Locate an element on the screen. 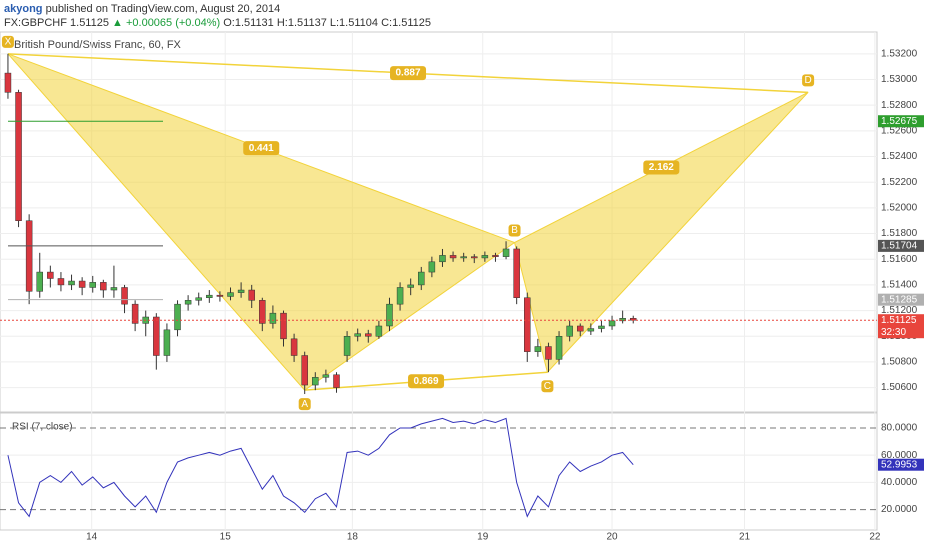  rsi-label: 52.9953 is located at coordinates (899, 464).